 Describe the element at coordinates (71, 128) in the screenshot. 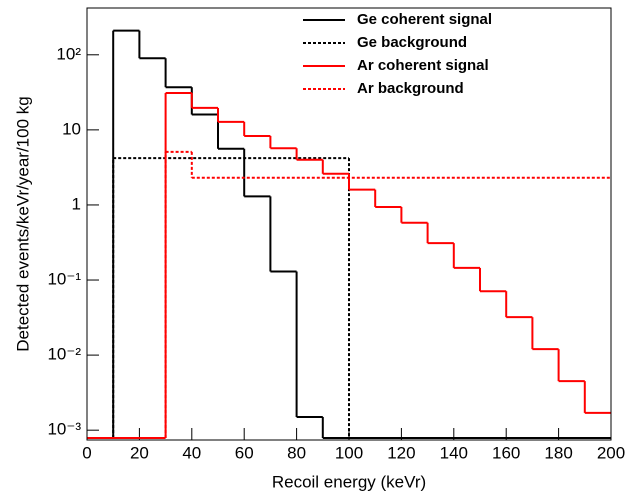

I see `y-tick-label: 10` at that location.